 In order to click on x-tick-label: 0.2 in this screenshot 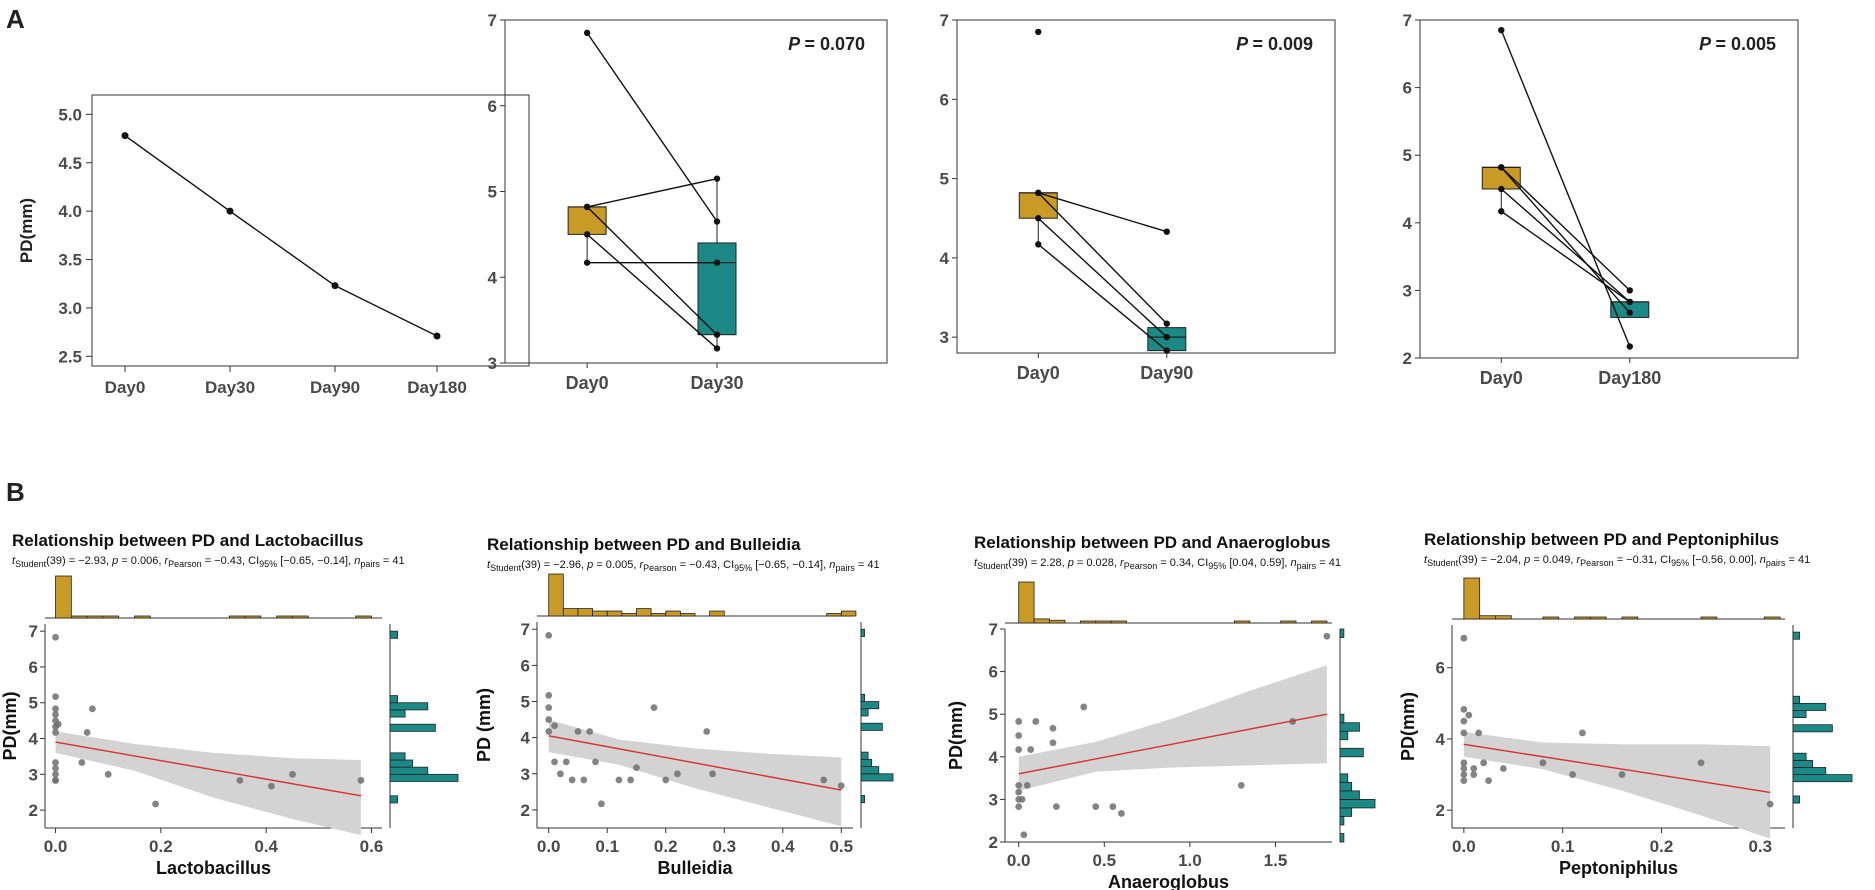, I will do `click(666, 846)`.